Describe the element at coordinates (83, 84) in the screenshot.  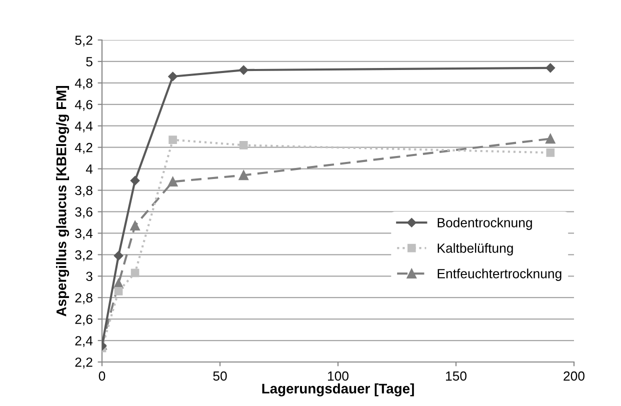
I see `y-tick-label: 4,8` at that location.